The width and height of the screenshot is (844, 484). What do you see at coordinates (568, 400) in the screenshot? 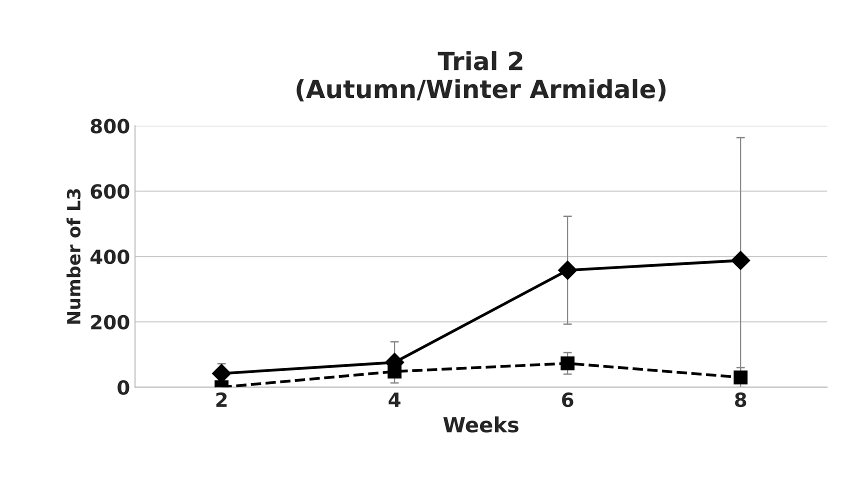
I see `x-tick-label: 6` at bounding box center [568, 400].